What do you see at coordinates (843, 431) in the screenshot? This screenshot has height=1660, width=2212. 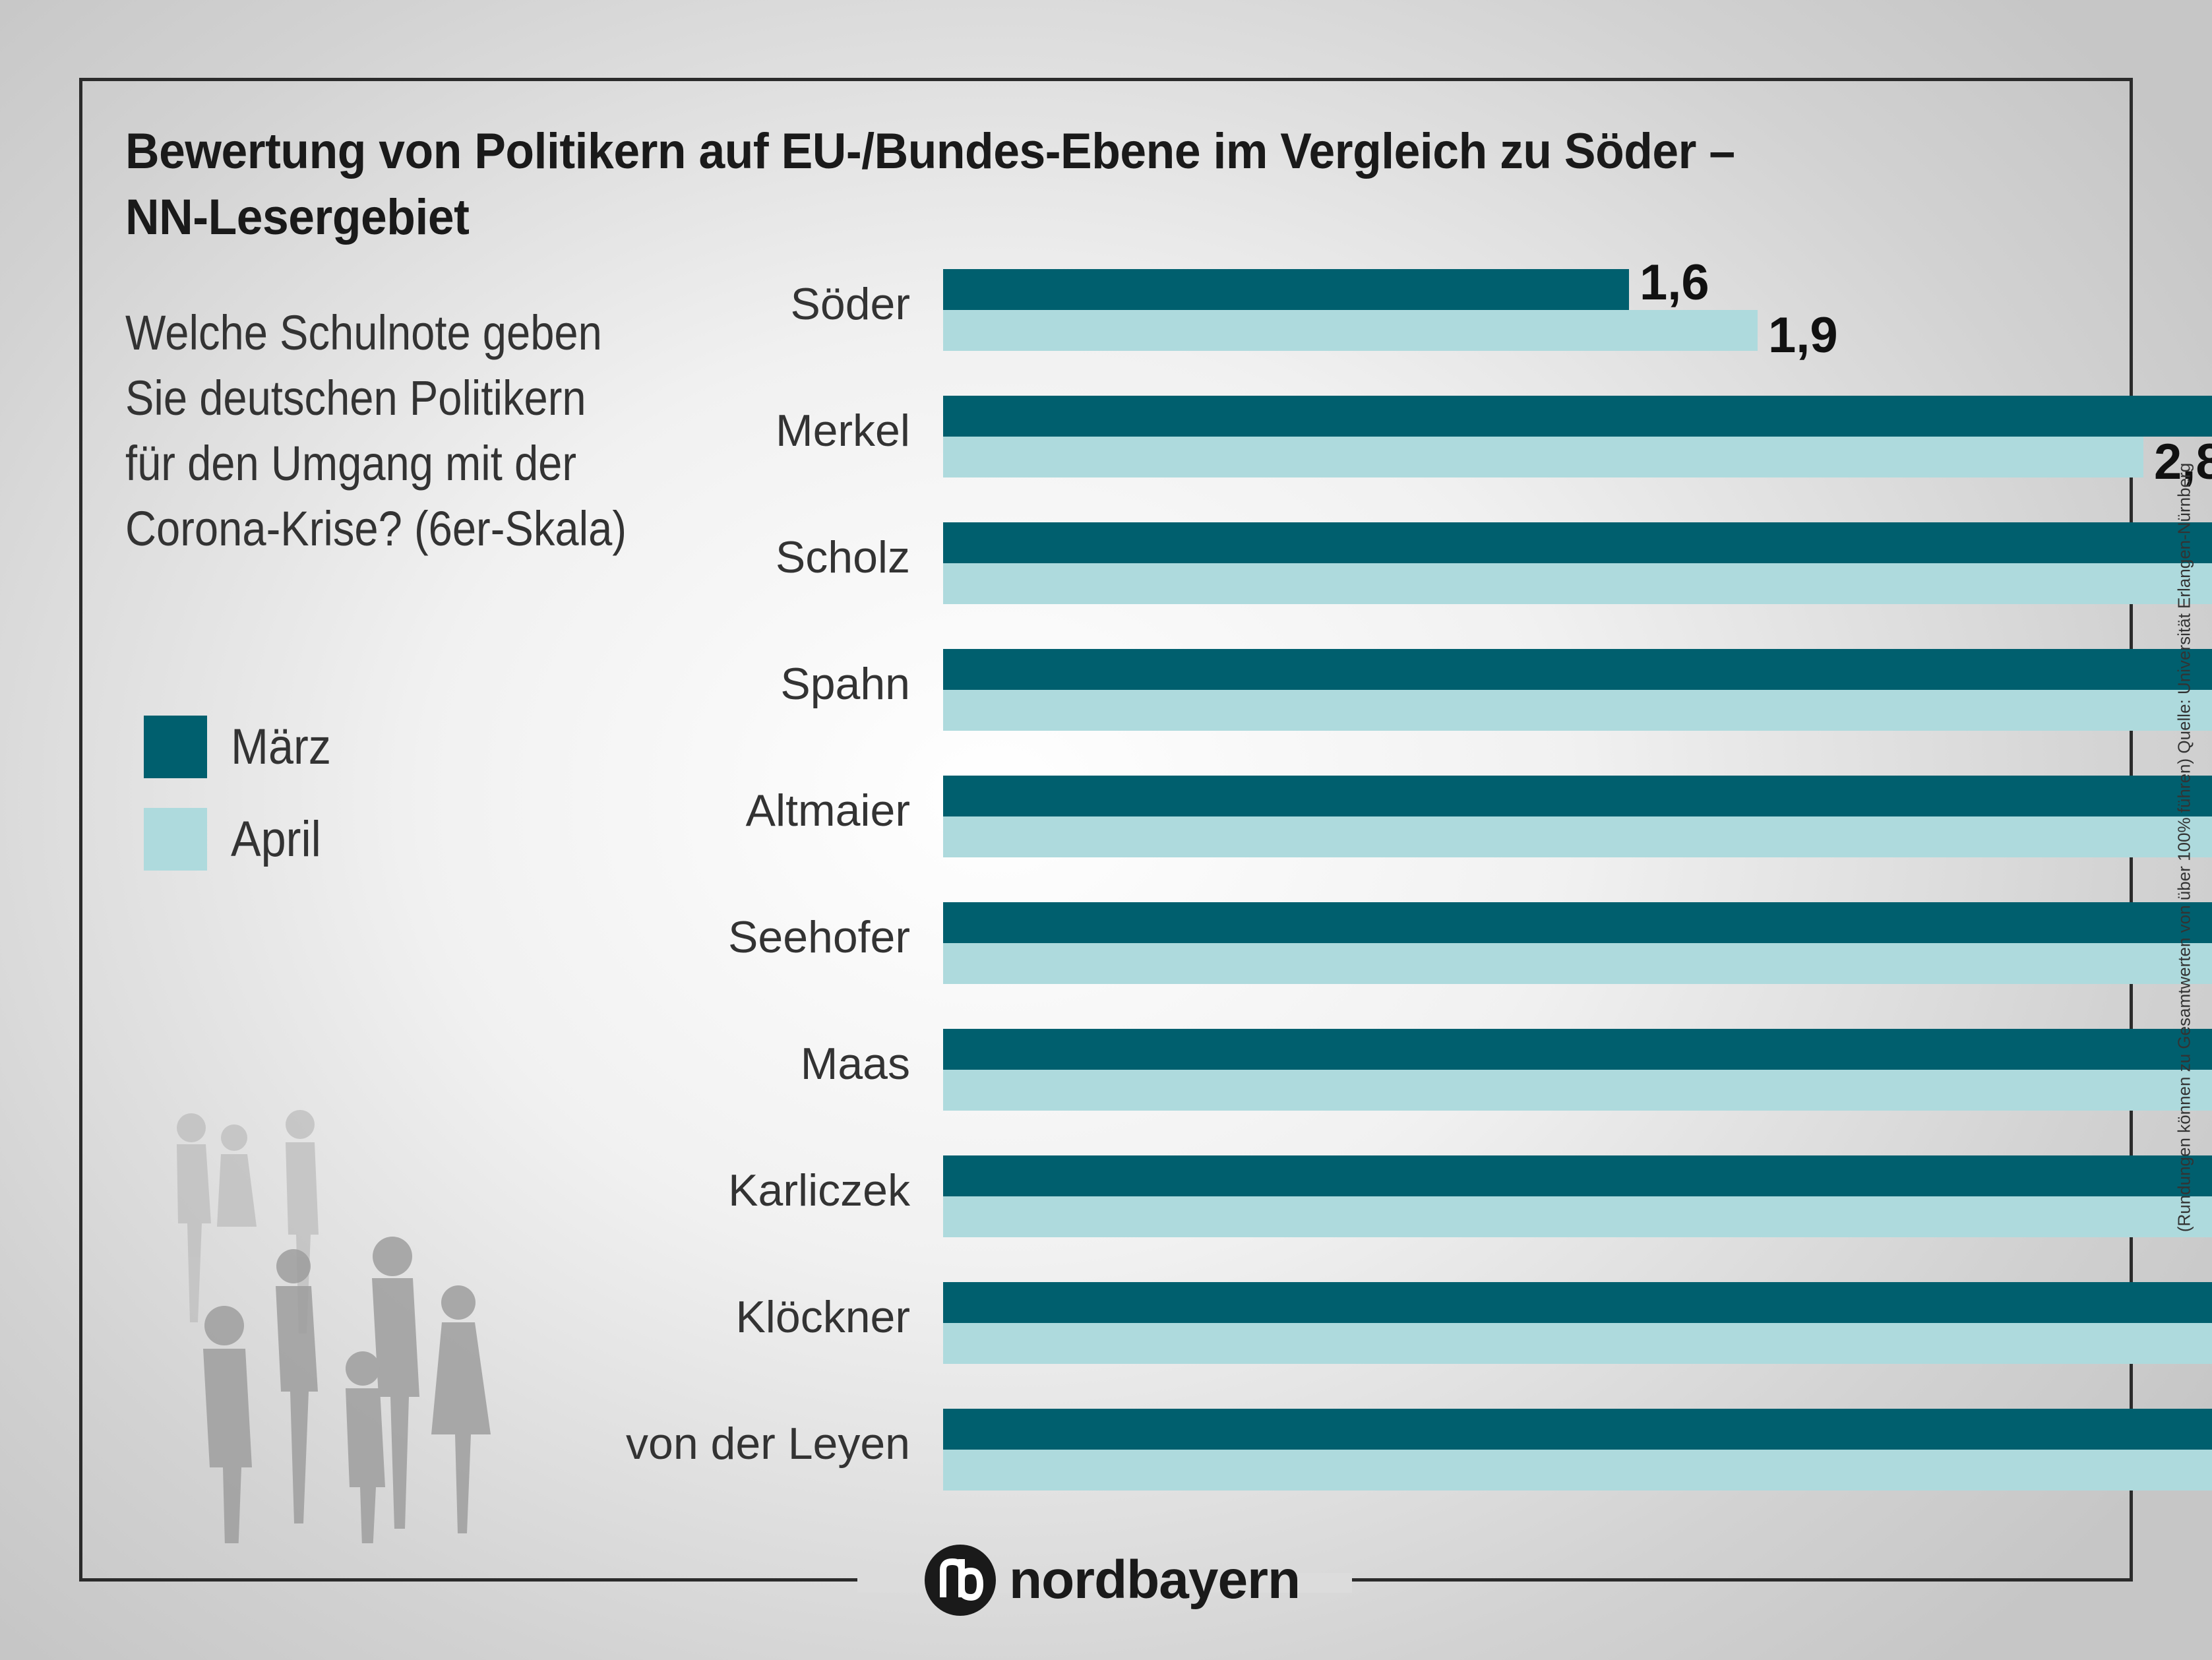 I see `category-label: Merkel` at bounding box center [843, 431].